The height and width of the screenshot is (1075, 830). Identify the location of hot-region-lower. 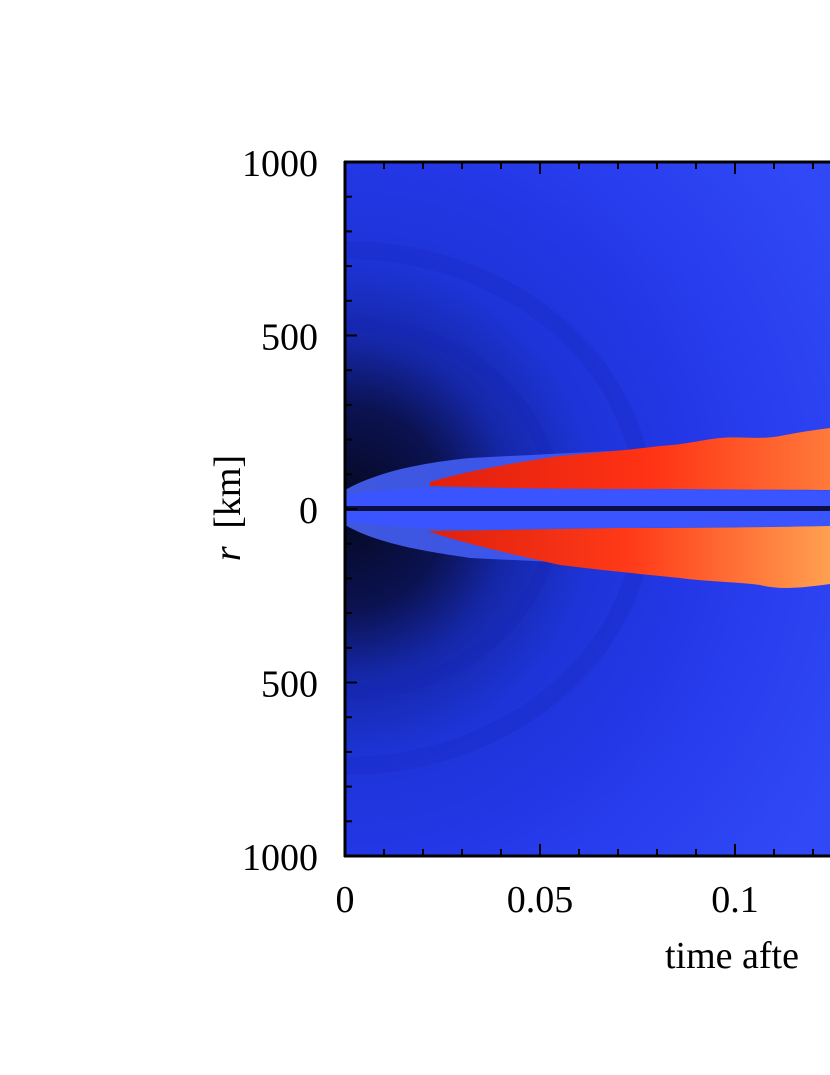
(630, 557).